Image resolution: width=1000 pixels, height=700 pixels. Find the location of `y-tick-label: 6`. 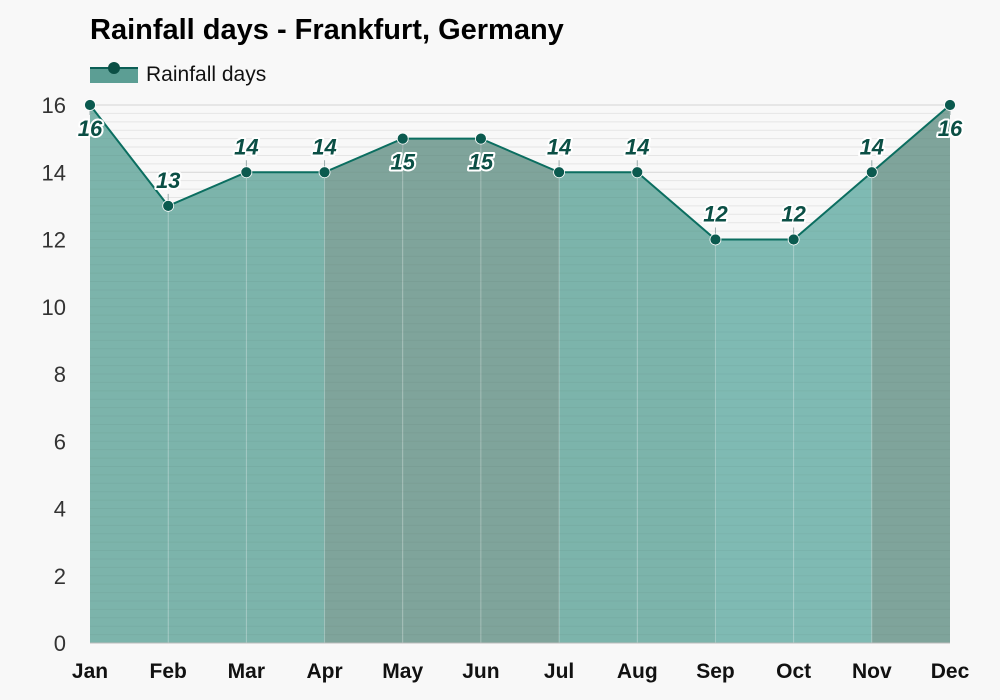

y-tick-label: 6 is located at coordinates (60, 441).